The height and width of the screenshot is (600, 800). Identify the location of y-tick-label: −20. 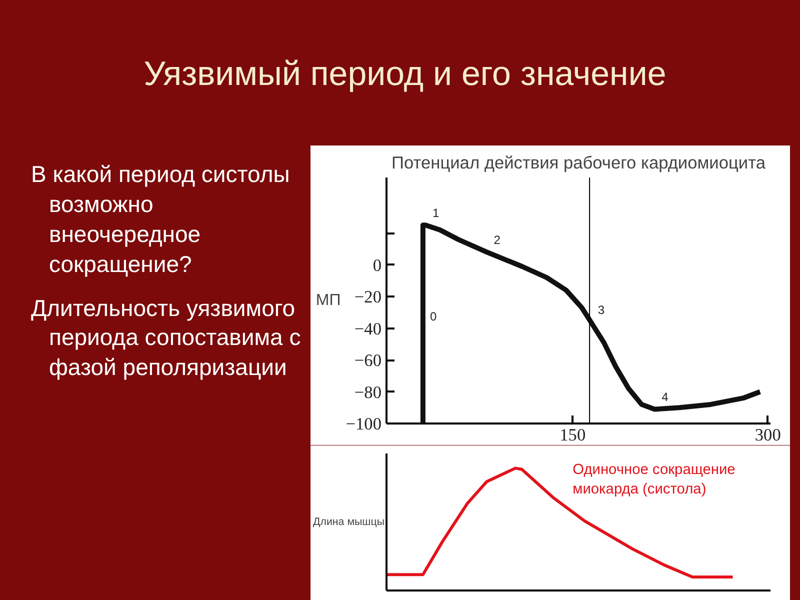
(368, 297).